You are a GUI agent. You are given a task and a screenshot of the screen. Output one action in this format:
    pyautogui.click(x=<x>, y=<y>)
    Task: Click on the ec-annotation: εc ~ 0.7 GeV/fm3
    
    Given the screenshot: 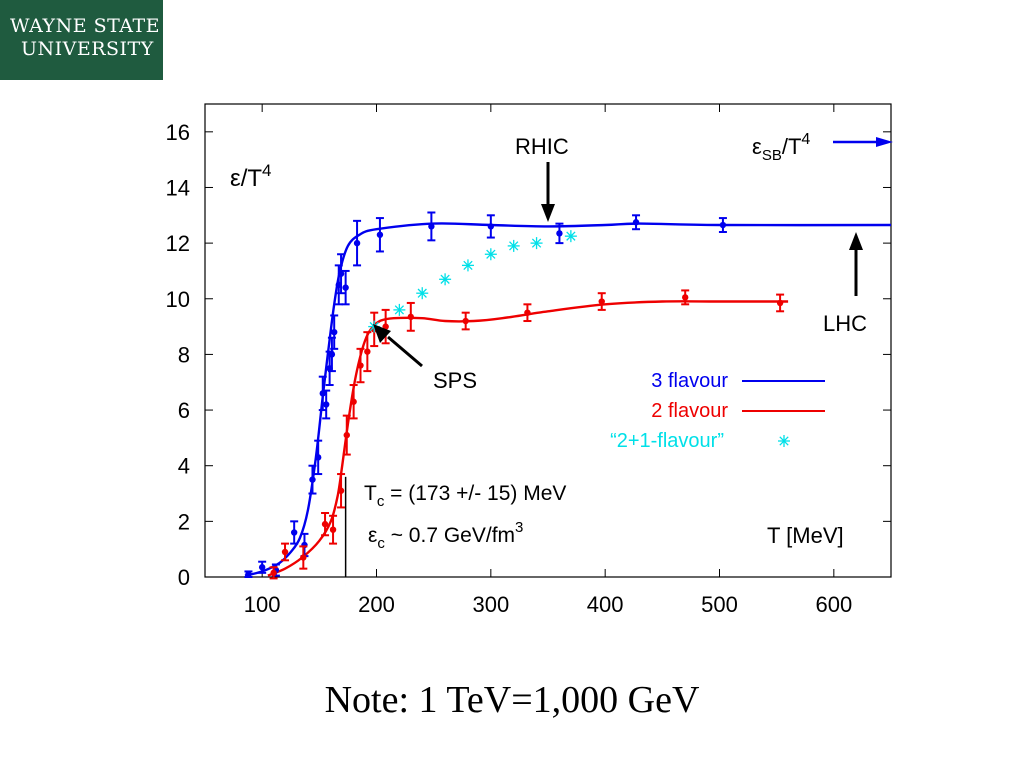 What is the action you would take?
    pyautogui.click(x=445, y=535)
    